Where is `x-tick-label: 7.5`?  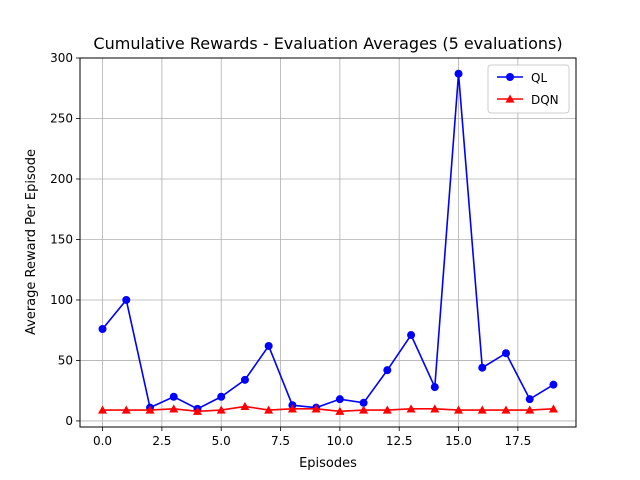
x-tick-label: 7.5 is located at coordinates (280, 441).